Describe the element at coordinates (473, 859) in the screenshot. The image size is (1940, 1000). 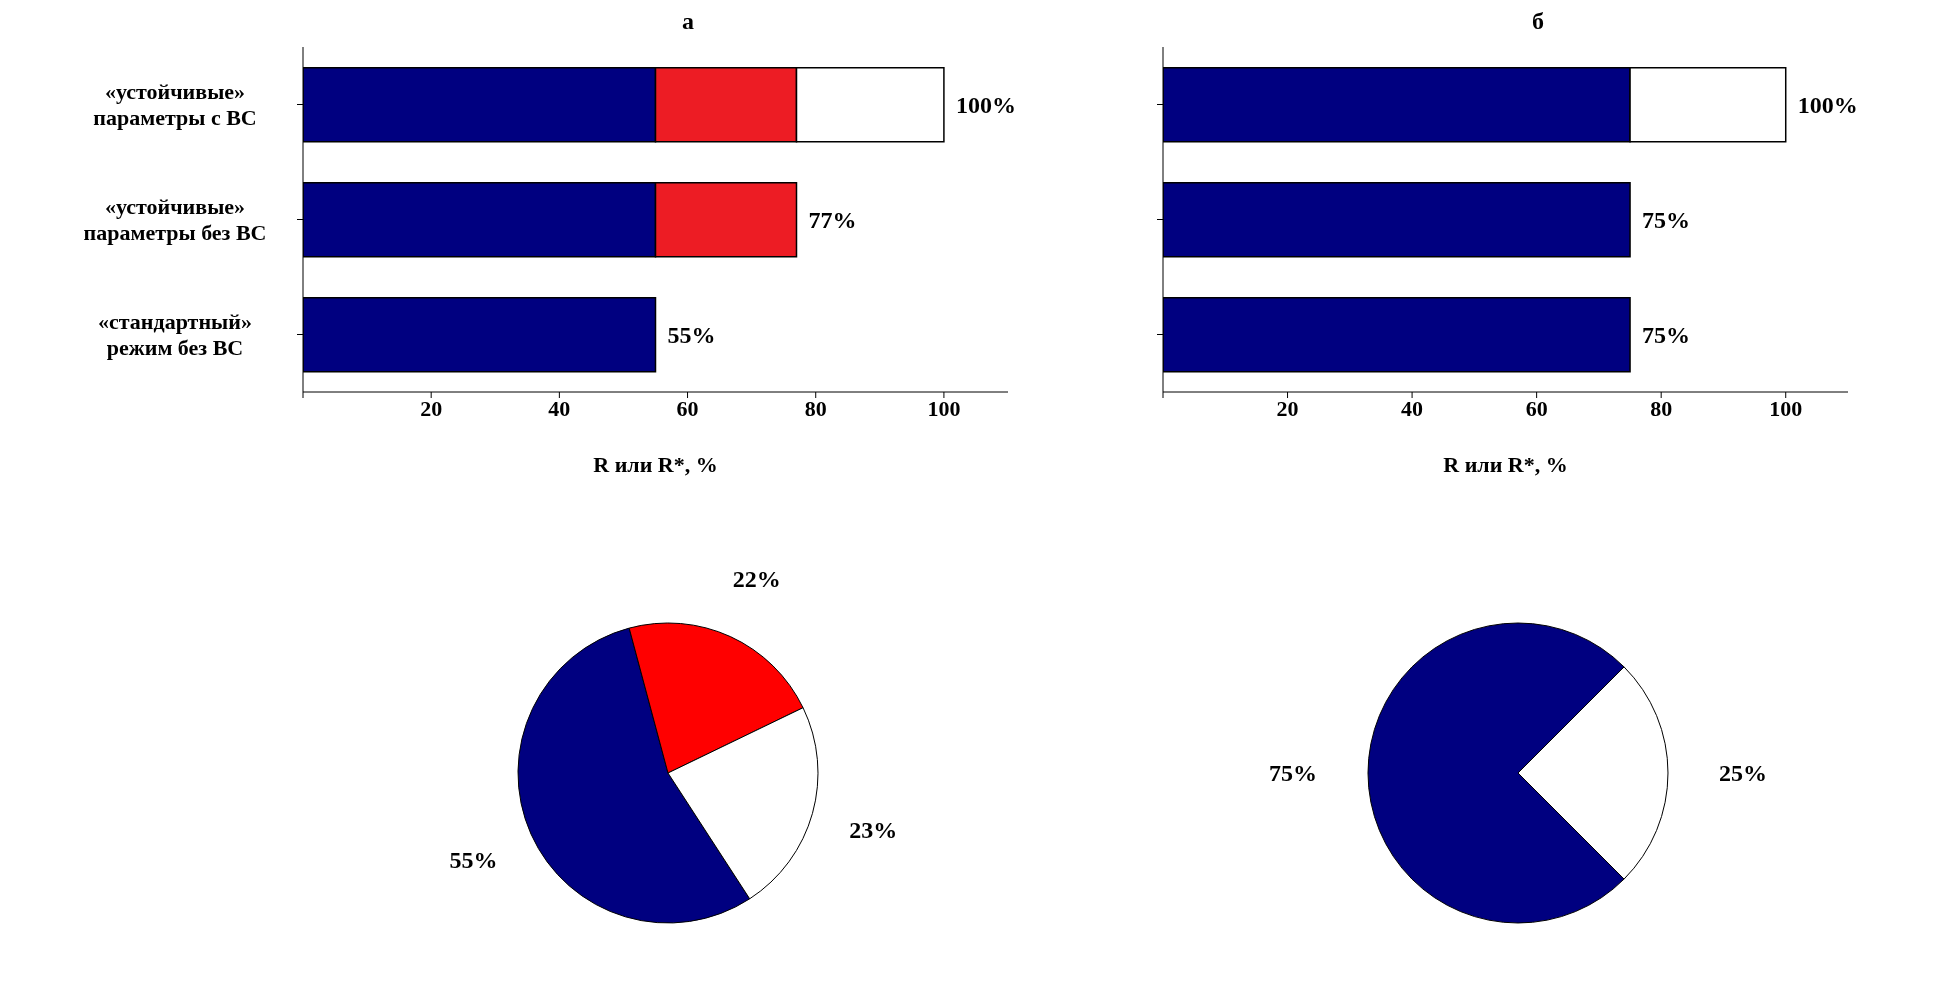
I see `data-label: 55%` at that location.